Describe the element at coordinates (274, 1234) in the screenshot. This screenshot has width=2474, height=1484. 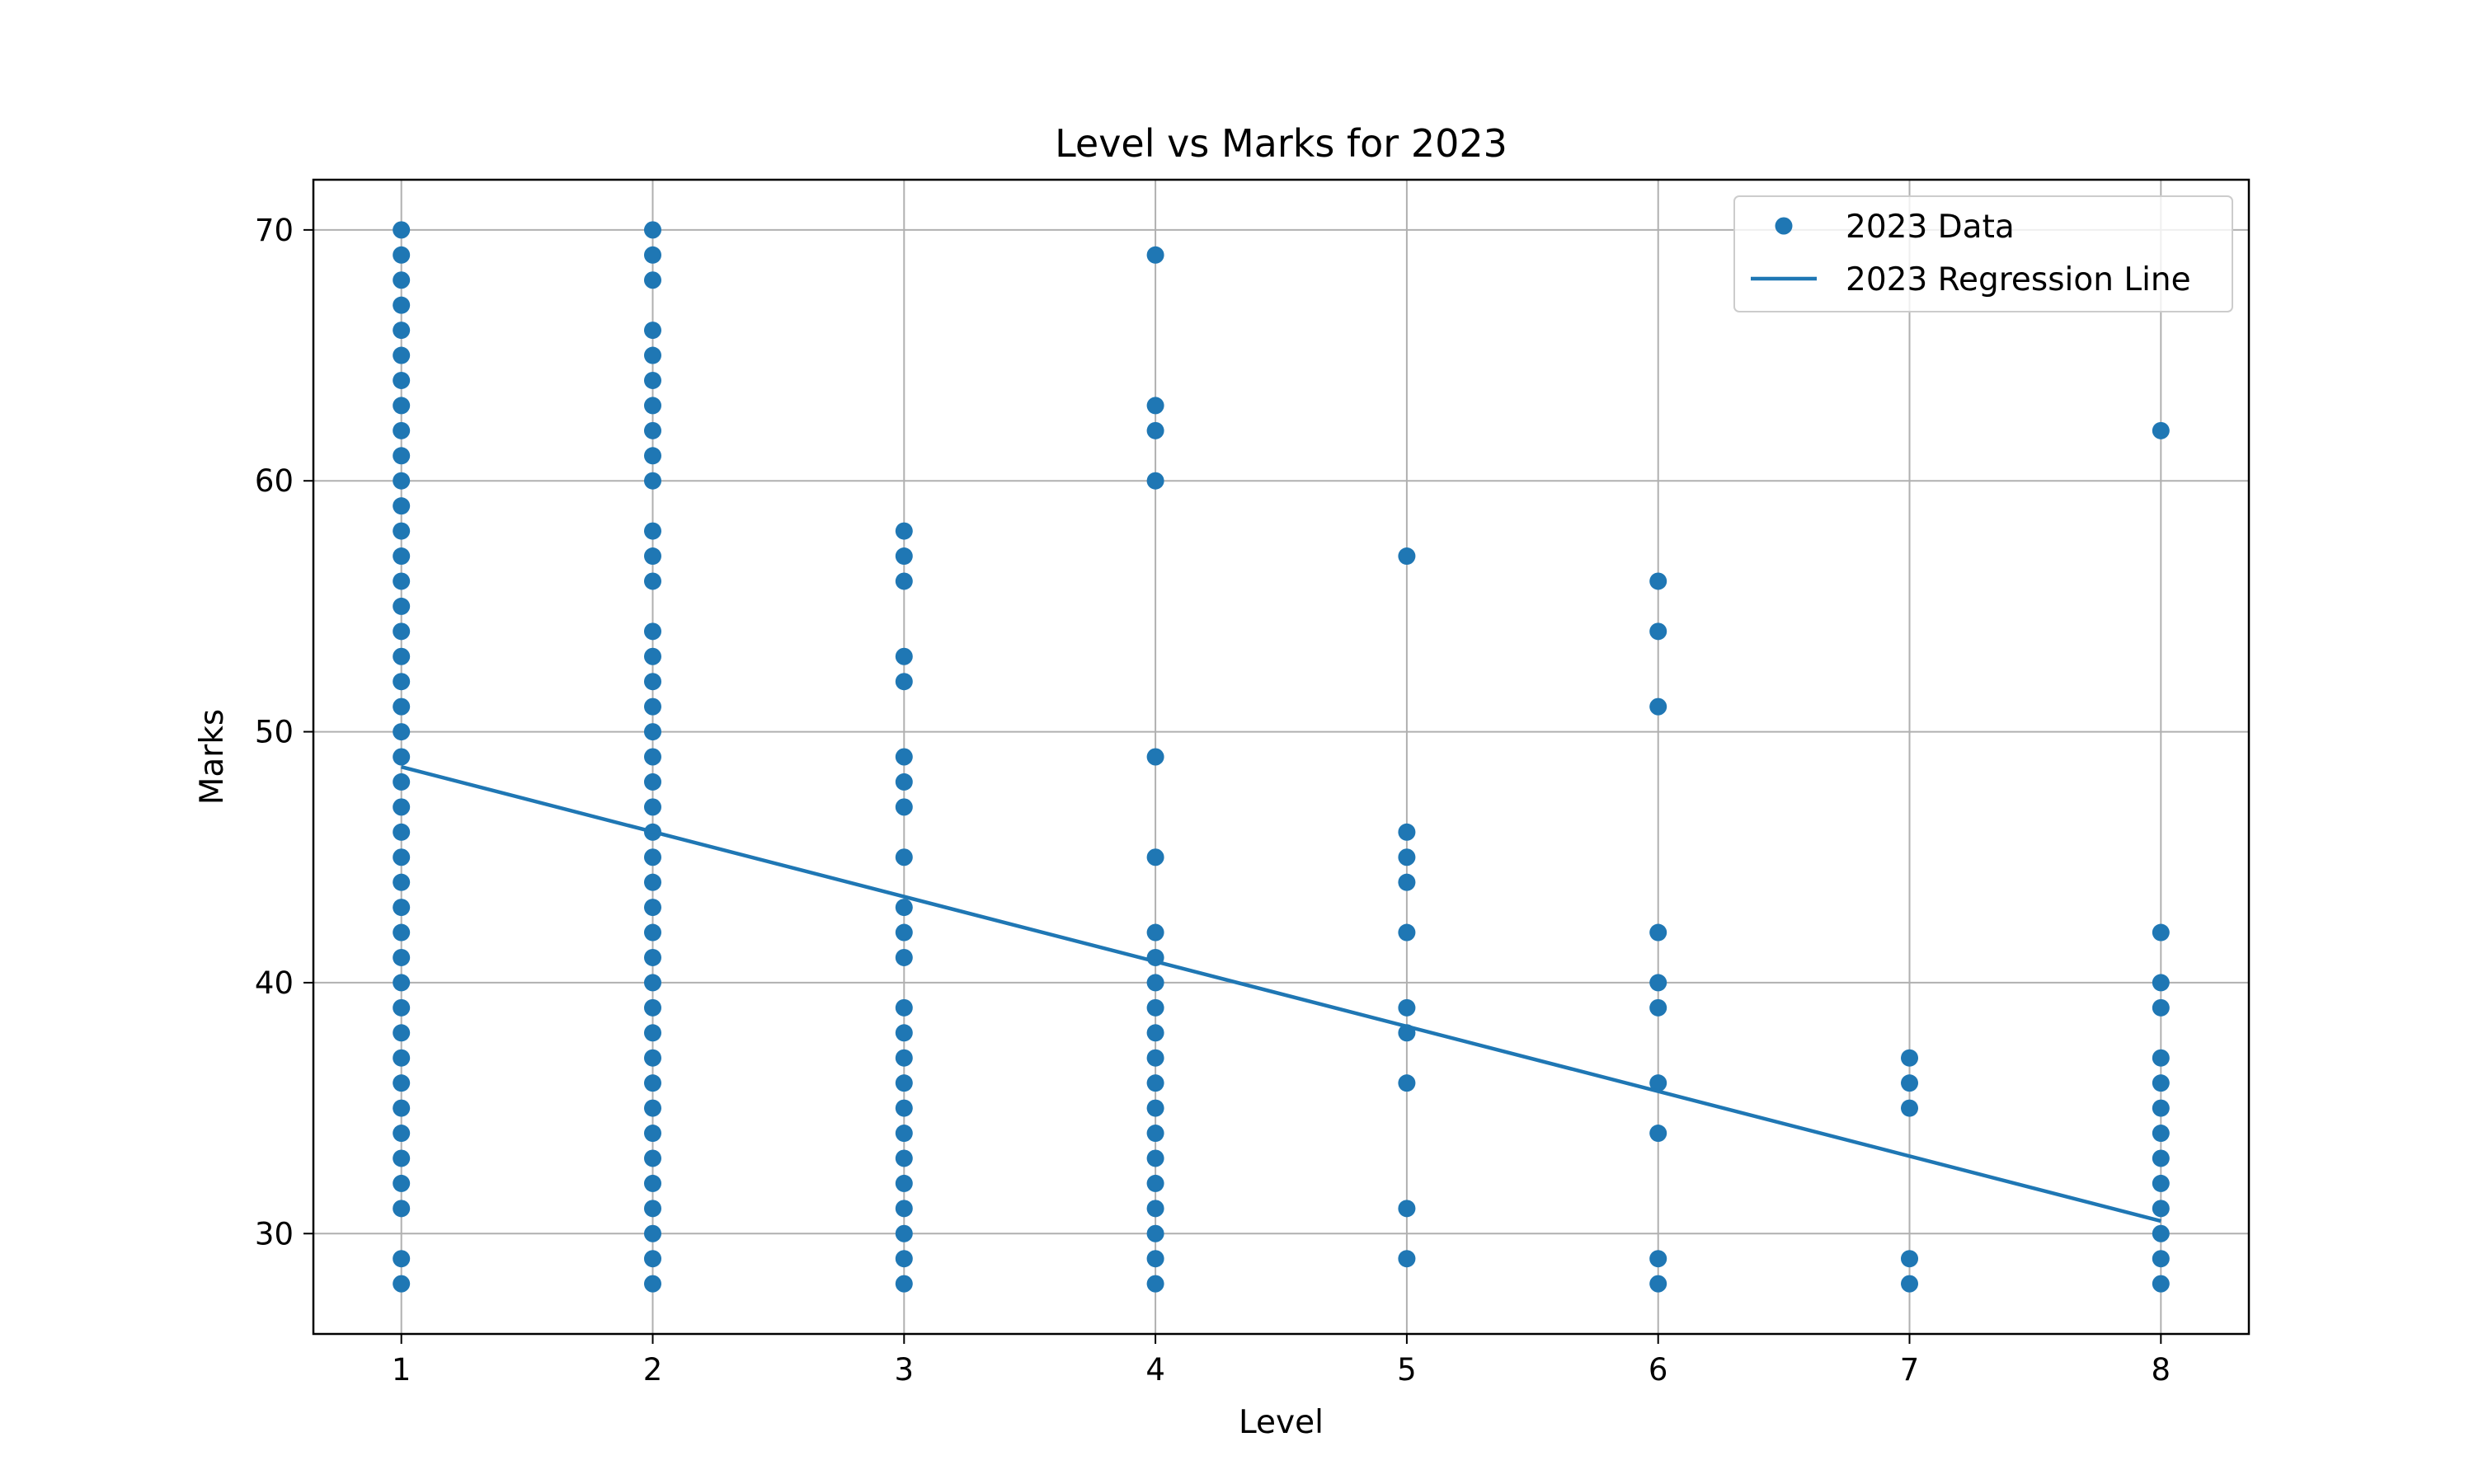
I see `y-tick-label: 30` at that location.